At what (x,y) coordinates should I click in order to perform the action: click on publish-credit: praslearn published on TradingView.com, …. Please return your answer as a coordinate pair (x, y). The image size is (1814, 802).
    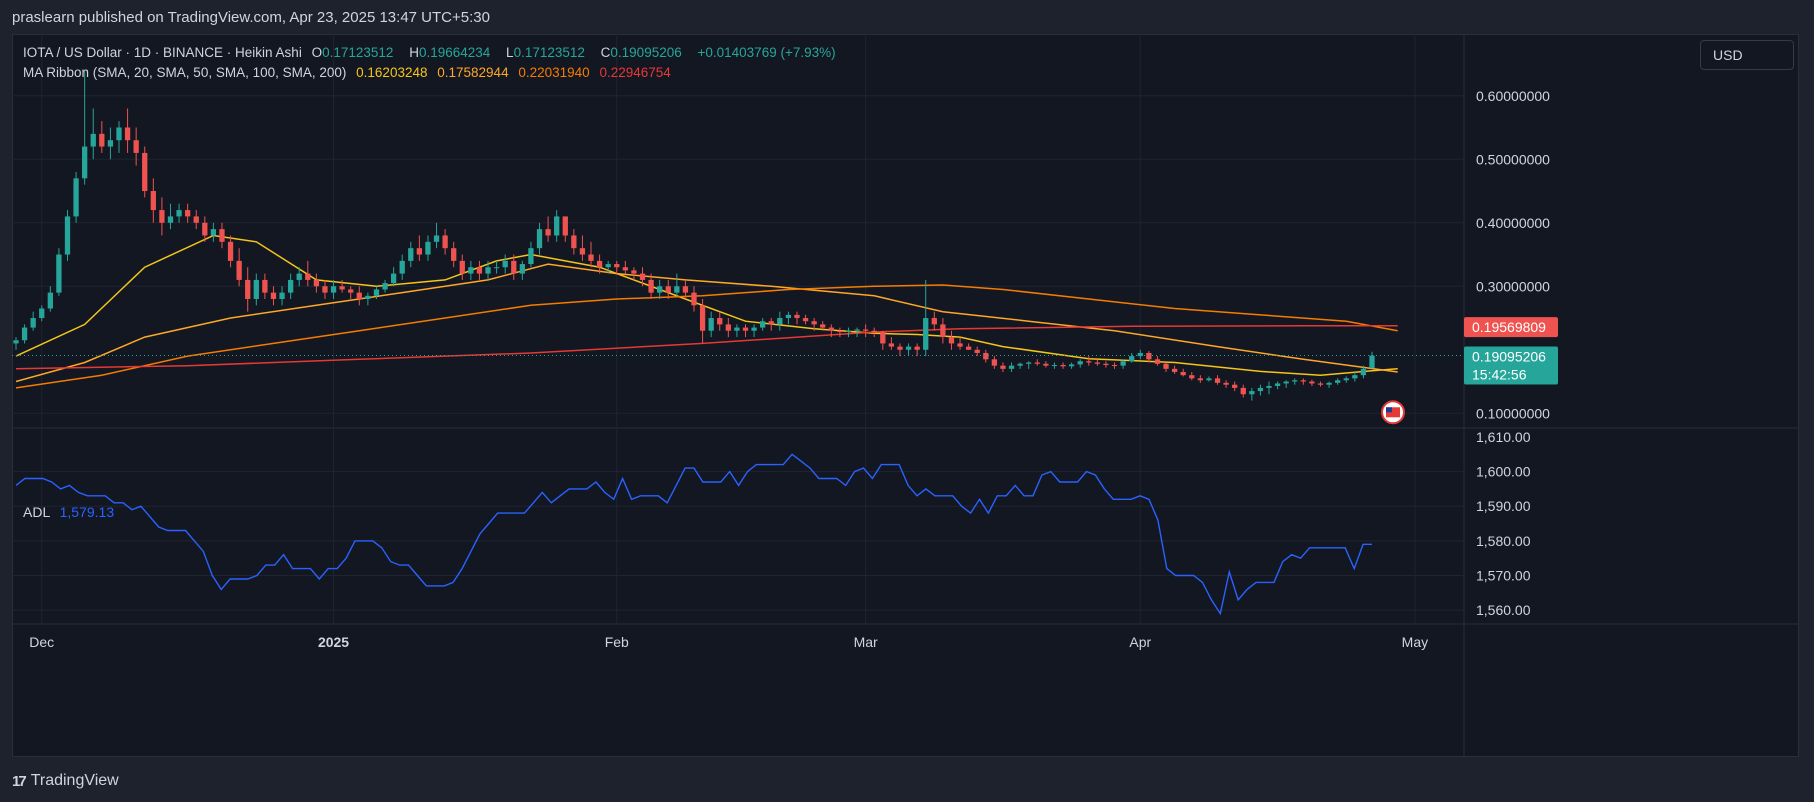
    Looking at the image, I should click on (251, 17).